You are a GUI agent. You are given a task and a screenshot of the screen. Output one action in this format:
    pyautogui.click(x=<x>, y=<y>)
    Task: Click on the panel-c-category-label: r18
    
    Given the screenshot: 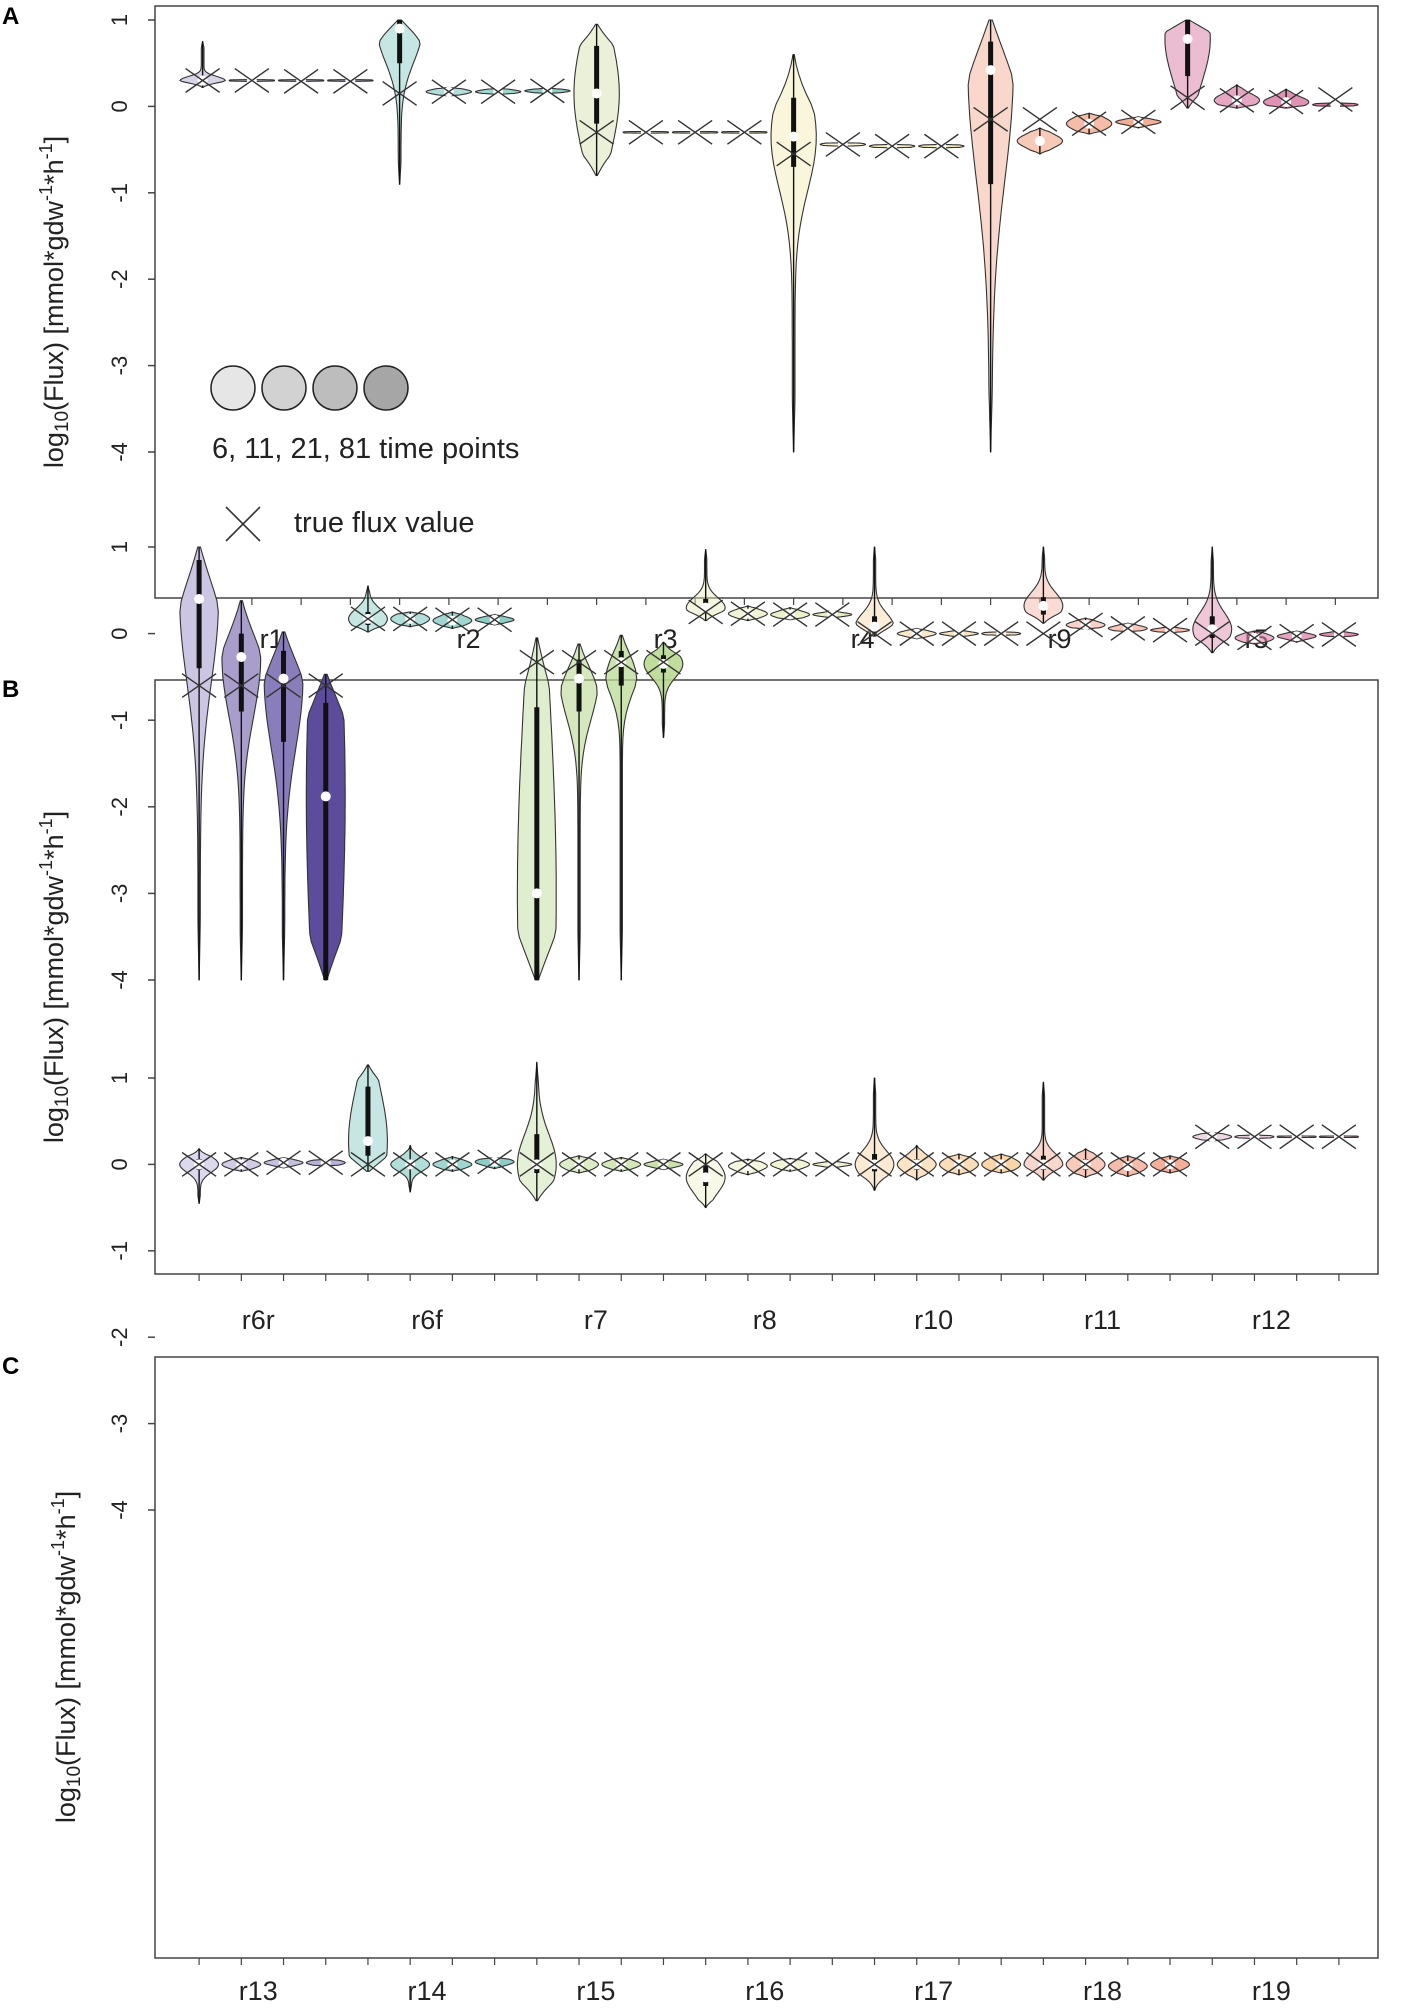 What is the action you would take?
    pyautogui.click(x=1102, y=1991)
    